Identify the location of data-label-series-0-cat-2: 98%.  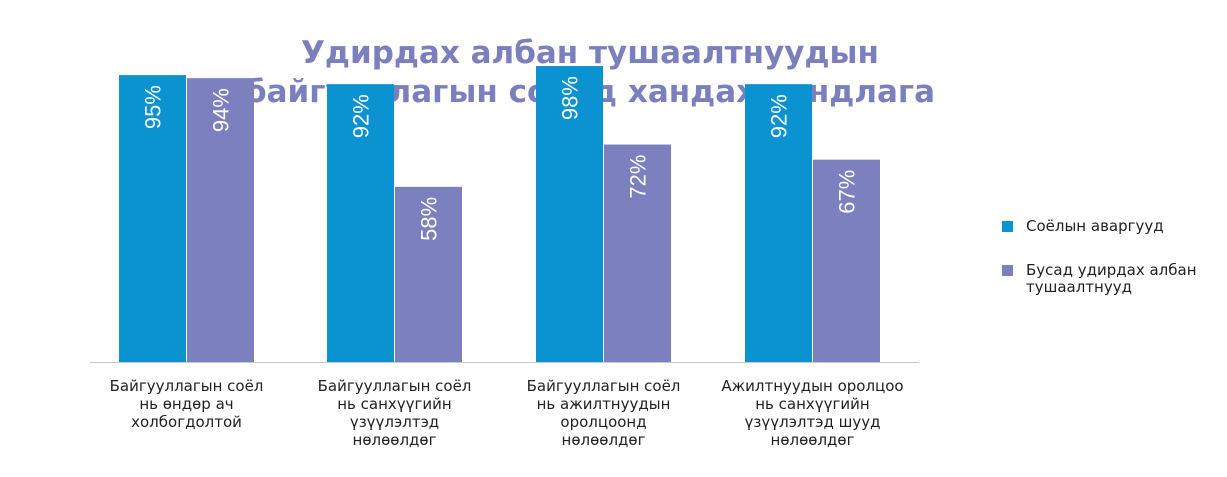
(570, 98).